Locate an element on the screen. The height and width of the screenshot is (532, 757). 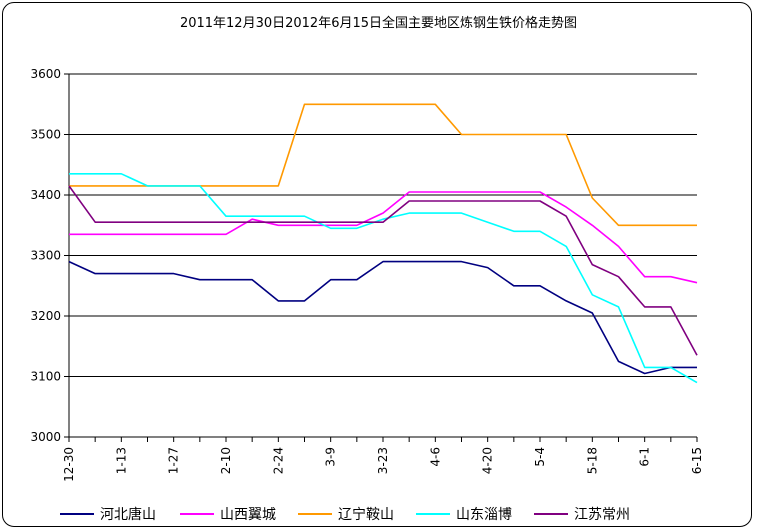
x-tick-label: 4-6 is located at coordinates (435, 457).